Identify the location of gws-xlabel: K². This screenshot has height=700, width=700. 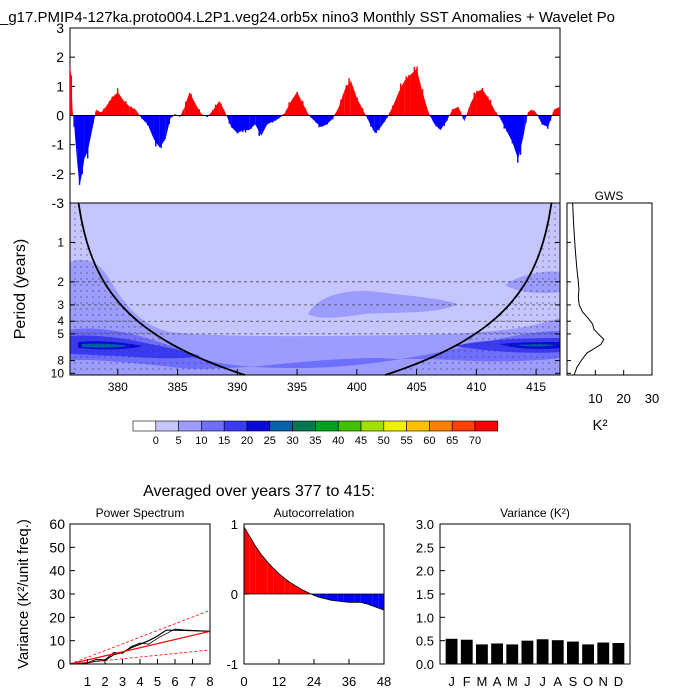
(600, 425).